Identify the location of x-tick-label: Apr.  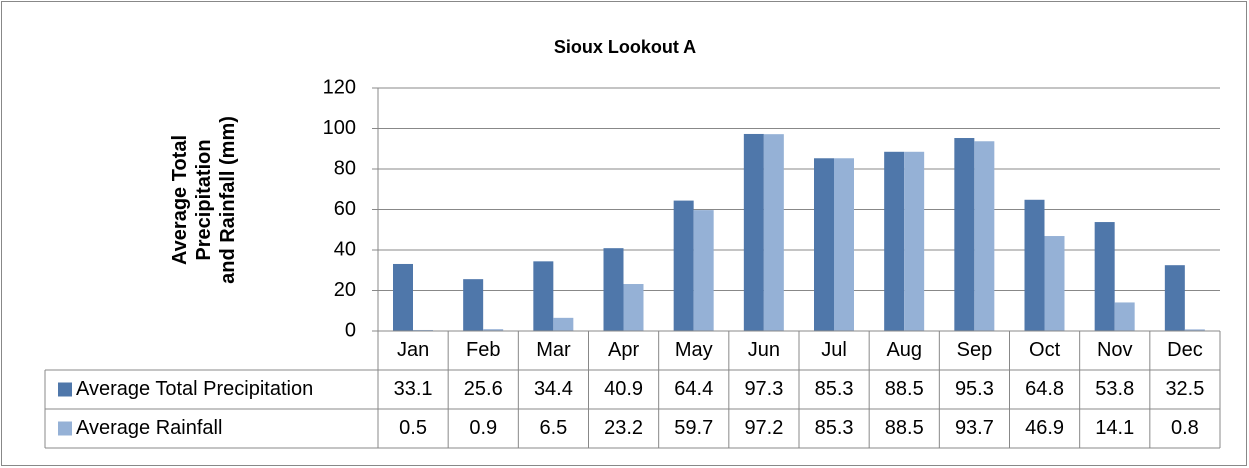
(623, 350).